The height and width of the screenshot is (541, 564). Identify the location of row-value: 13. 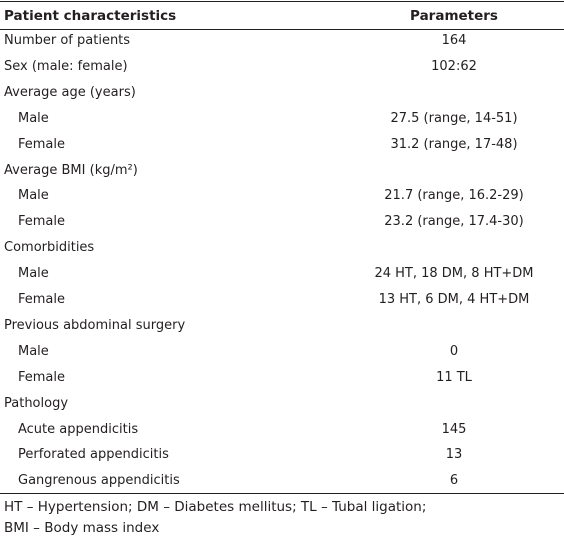
(454, 455).